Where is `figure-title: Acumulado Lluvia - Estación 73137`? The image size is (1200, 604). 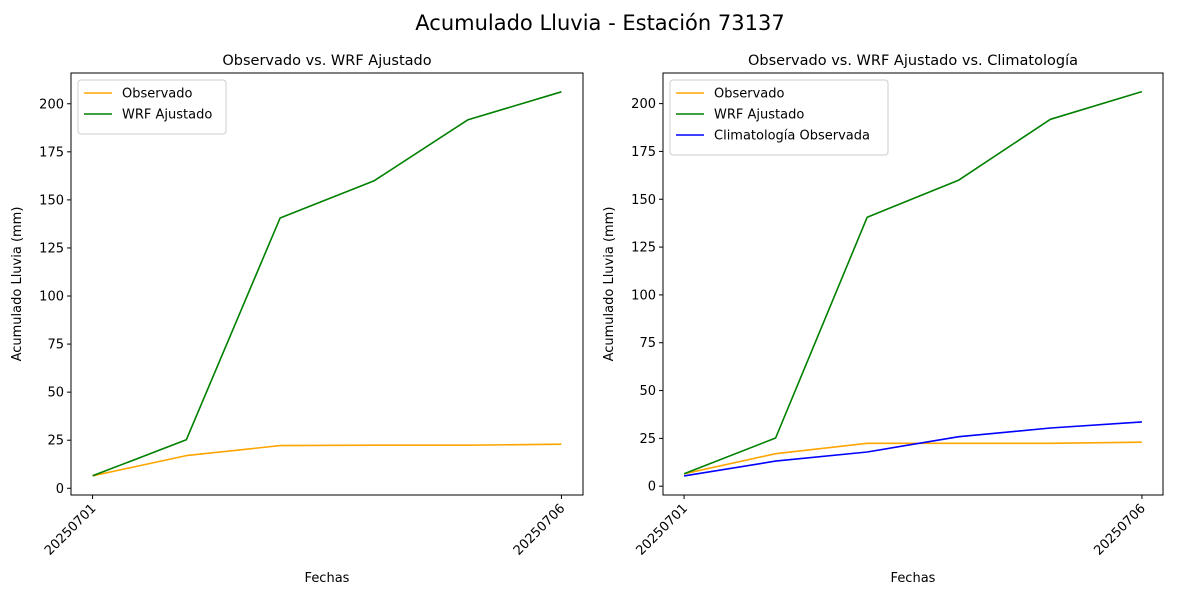
figure-title: Acumulado Lluvia - Estación 73137 is located at coordinates (599, 23).